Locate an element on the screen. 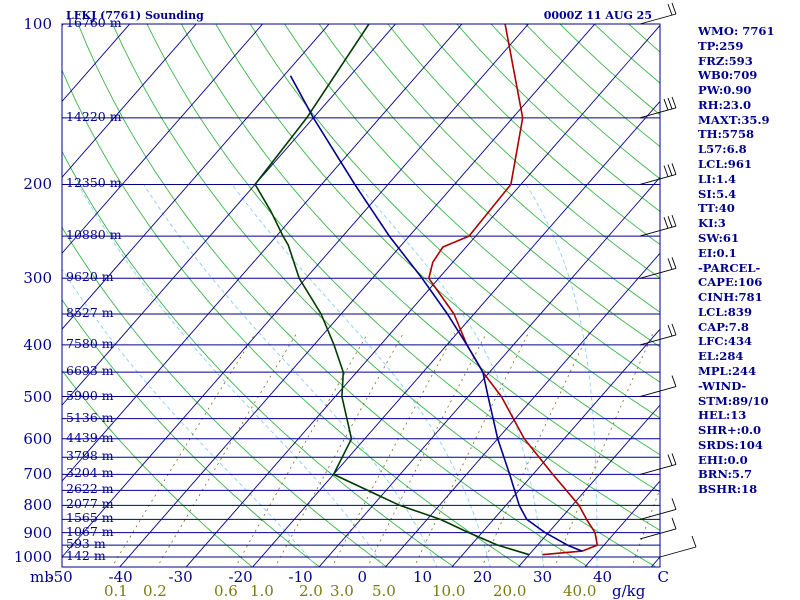  temperature-tick-label: -40 is located at coordinates (120, 577).